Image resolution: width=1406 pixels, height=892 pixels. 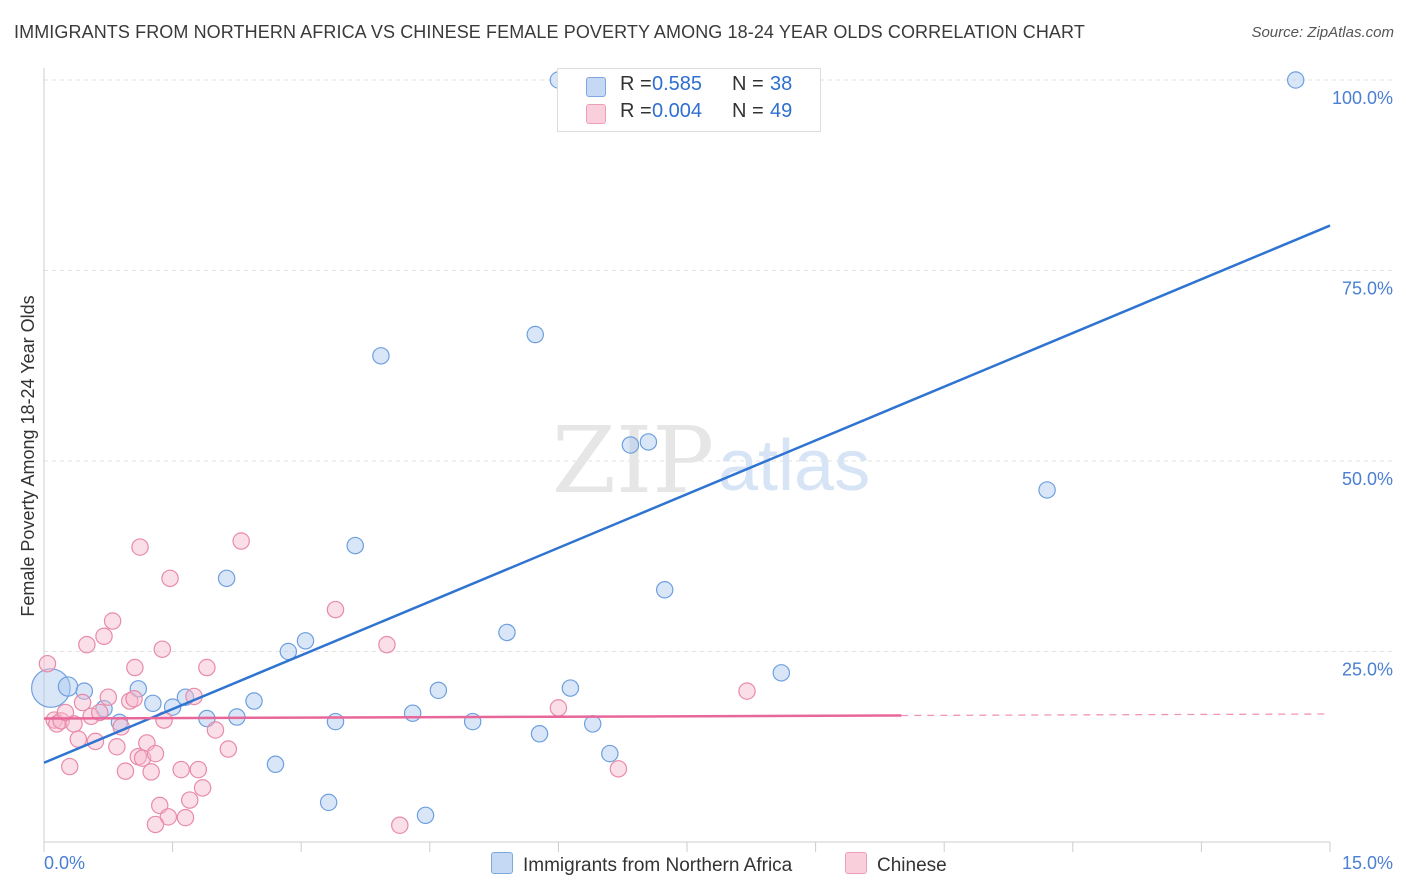 What do you see at coordinates (472, 717) in the screenshot?
I see `trend-line-chinese` at bounding box center [472, 717].